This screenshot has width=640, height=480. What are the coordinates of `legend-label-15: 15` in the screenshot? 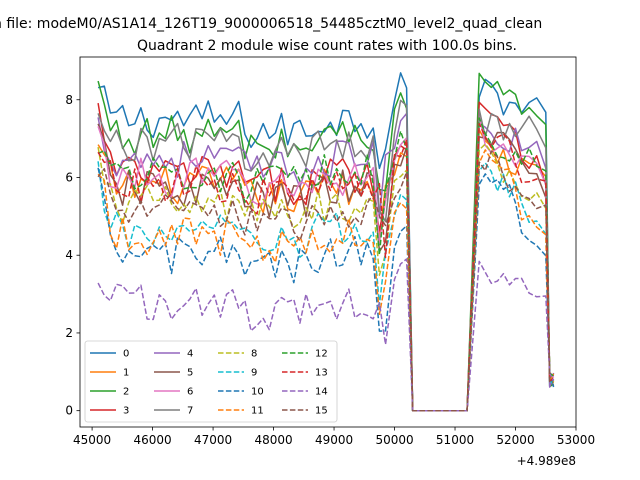 It's located at (321, 411).